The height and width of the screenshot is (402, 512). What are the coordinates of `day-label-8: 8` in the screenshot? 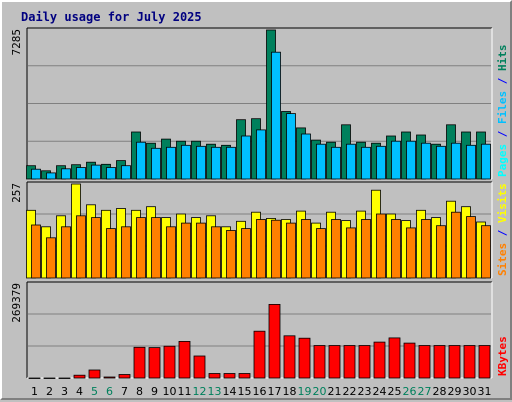 It's located at (139, 391).